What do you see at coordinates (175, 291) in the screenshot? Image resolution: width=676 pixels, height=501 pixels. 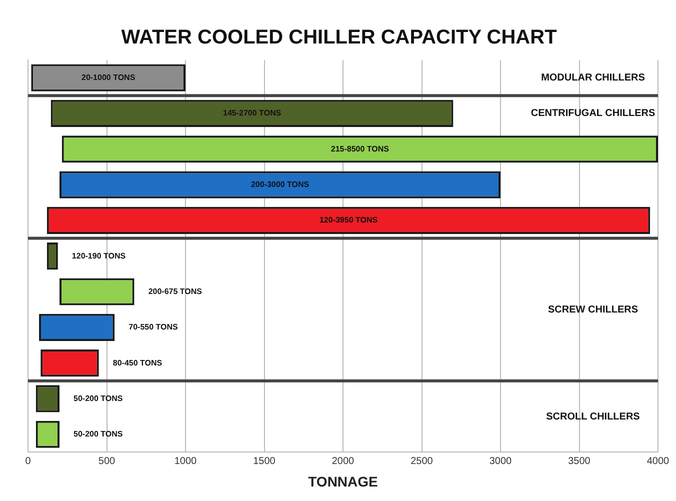 I see `data-label: 200-675 TONS` at bounding box center [175, 291].